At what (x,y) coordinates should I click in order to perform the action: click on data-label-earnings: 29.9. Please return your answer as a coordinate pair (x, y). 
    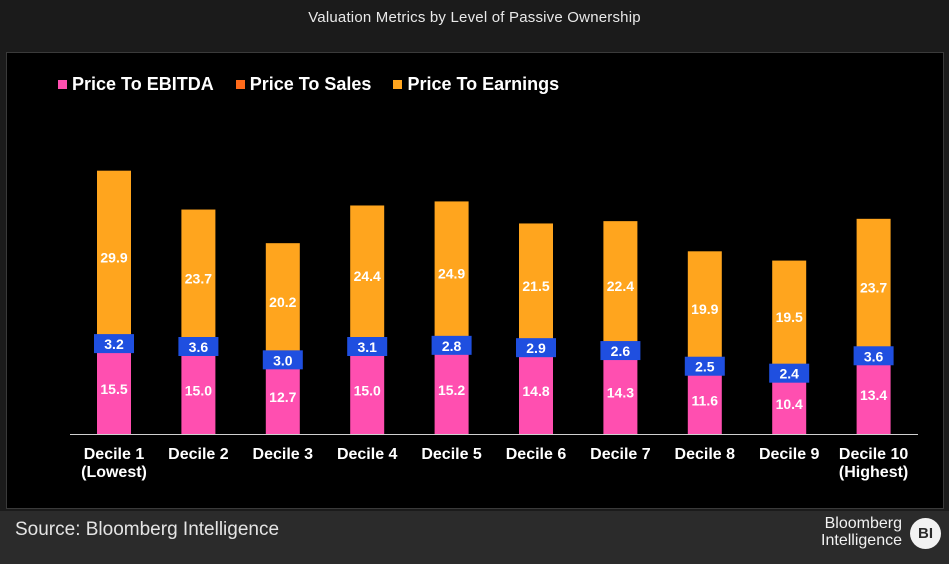
    Looking at the image, I should click on (113, 257).